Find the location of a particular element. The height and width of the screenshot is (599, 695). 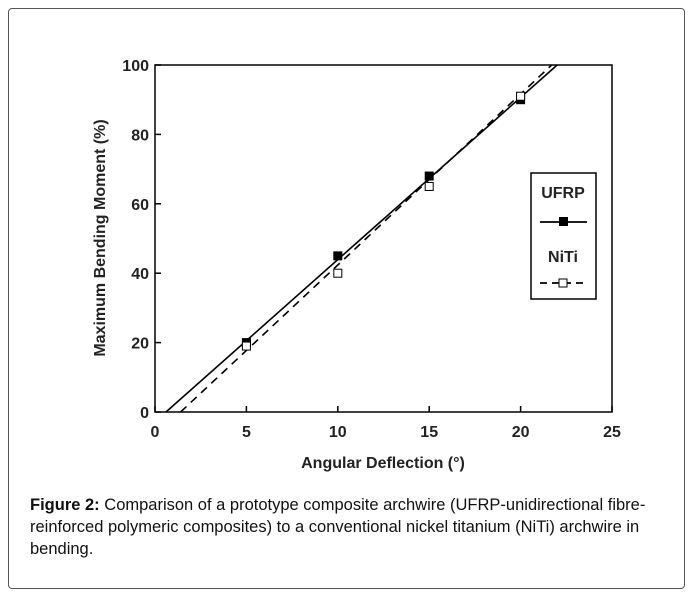

x-tick-label: 20 is located at coordinates (521, 432).